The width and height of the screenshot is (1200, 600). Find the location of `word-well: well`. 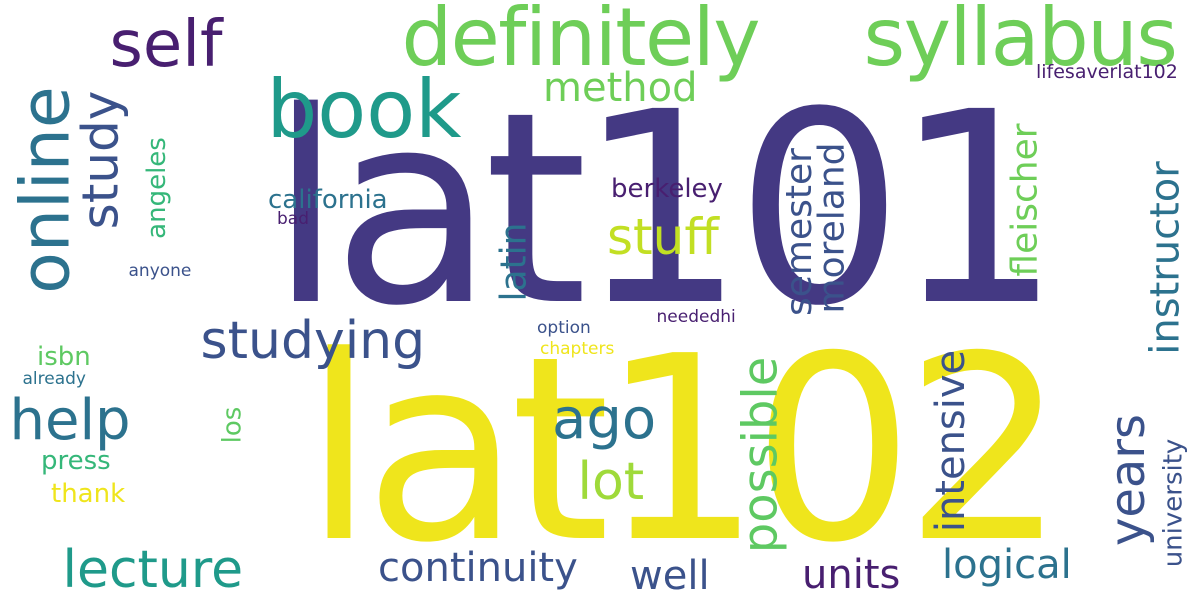

word-well: well is located at coordinates (670, 576).